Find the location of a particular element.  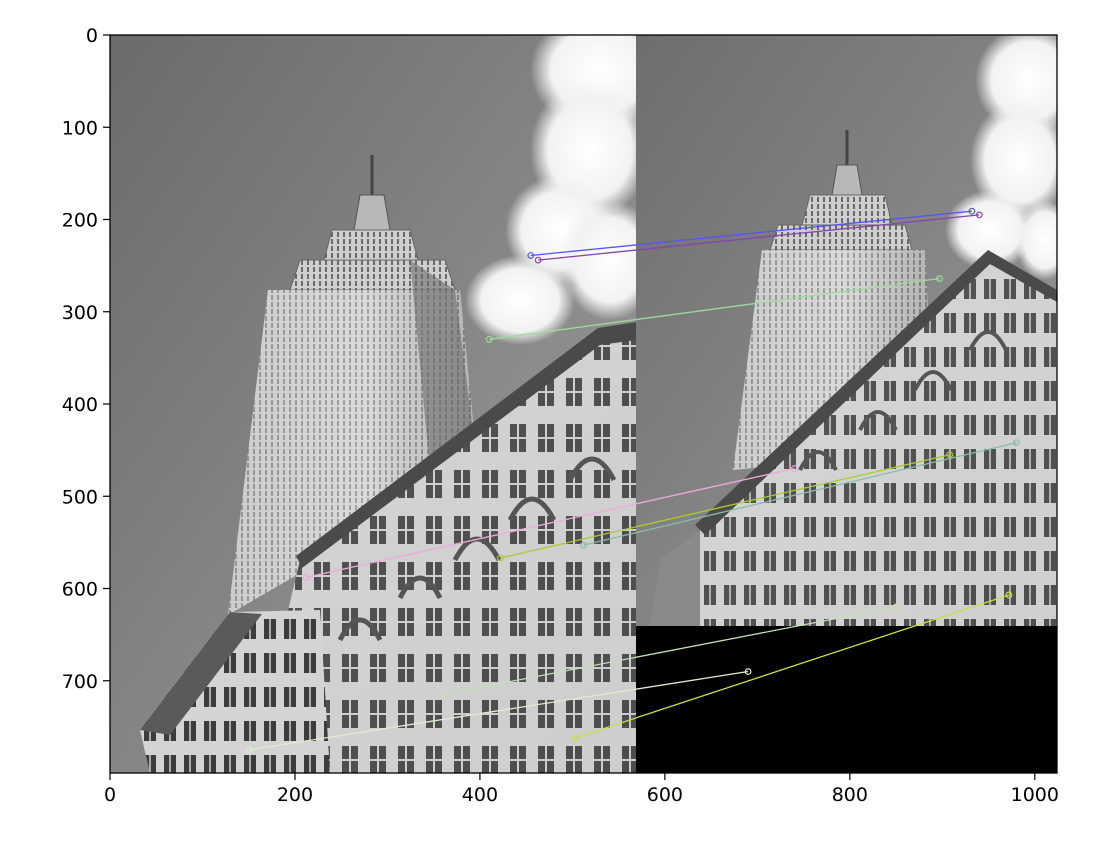

y-tick-label-400: 400 is located at coordinates (80, 405).